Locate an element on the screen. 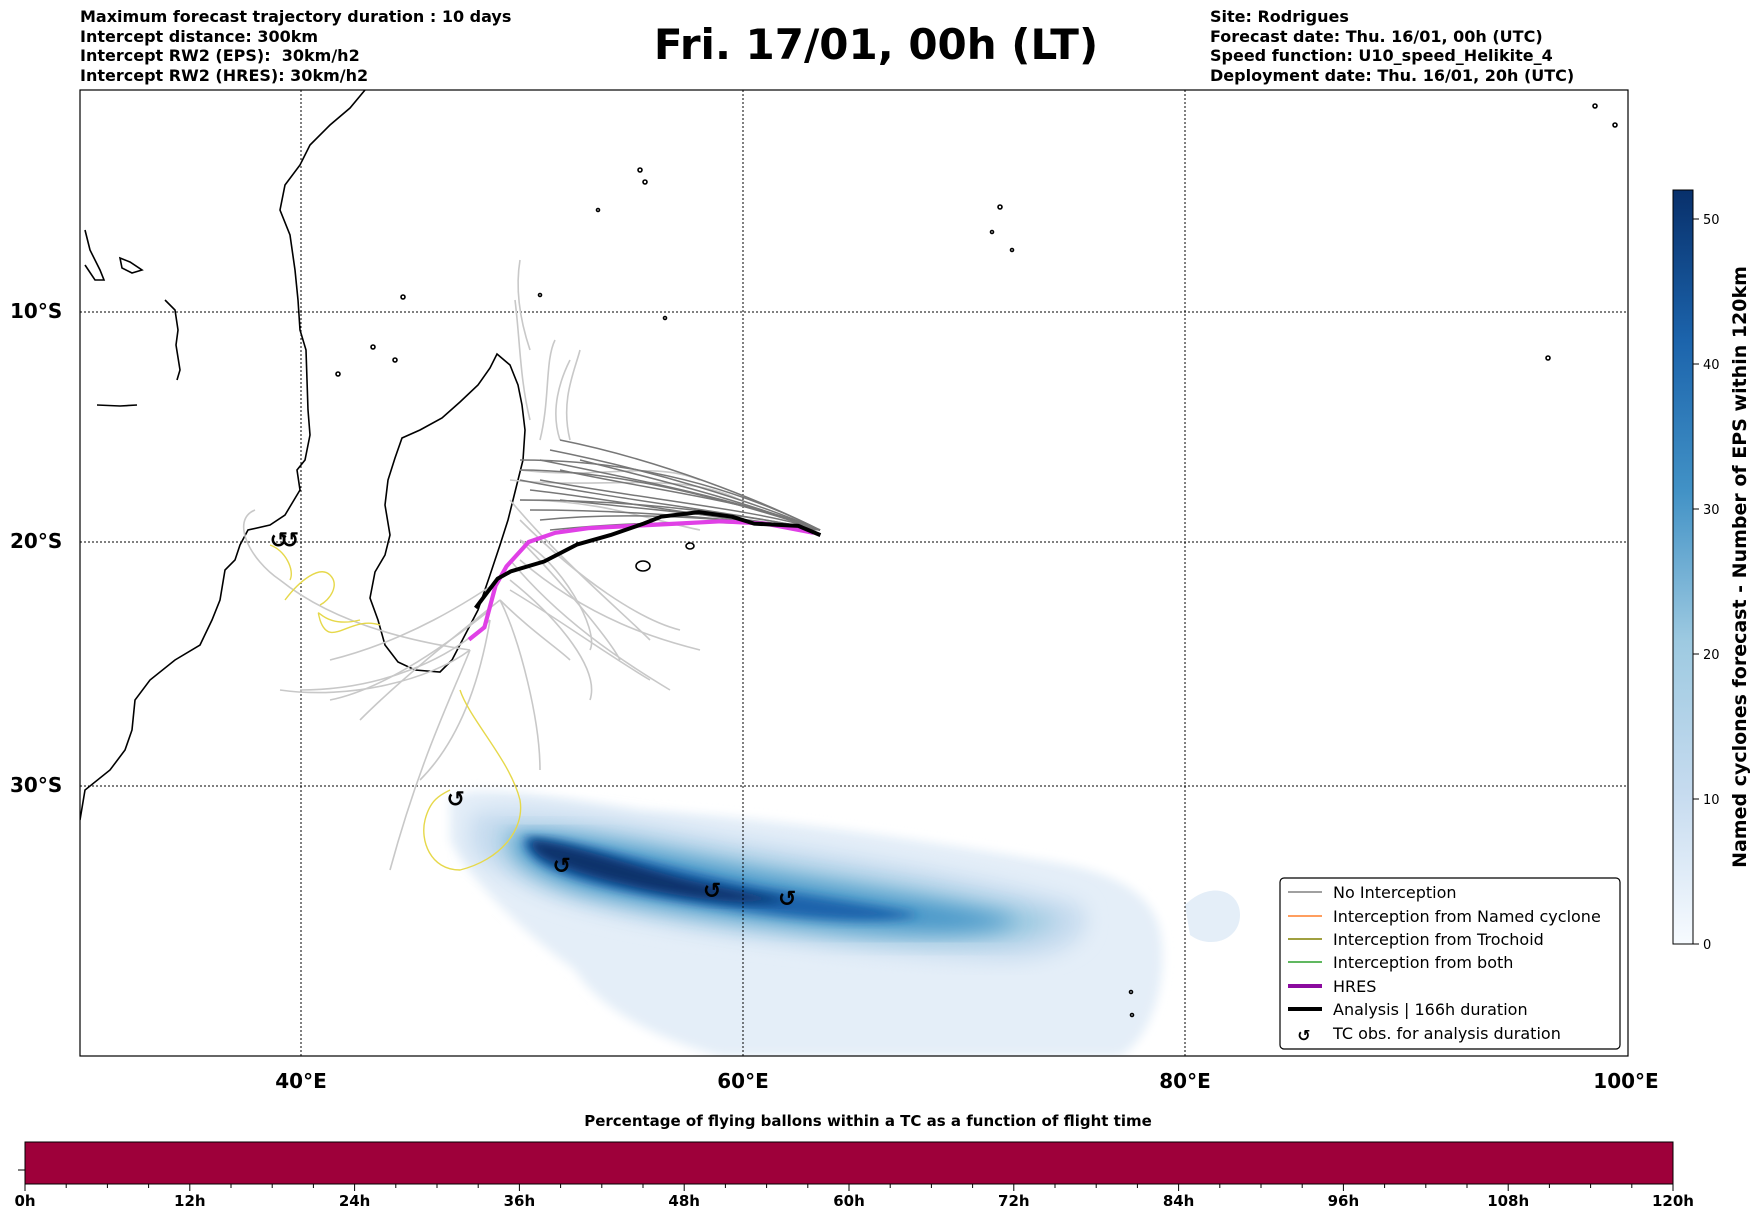  lat-axis-labels: 10°S 20°S 30°S is located at coordinates (36, 548).